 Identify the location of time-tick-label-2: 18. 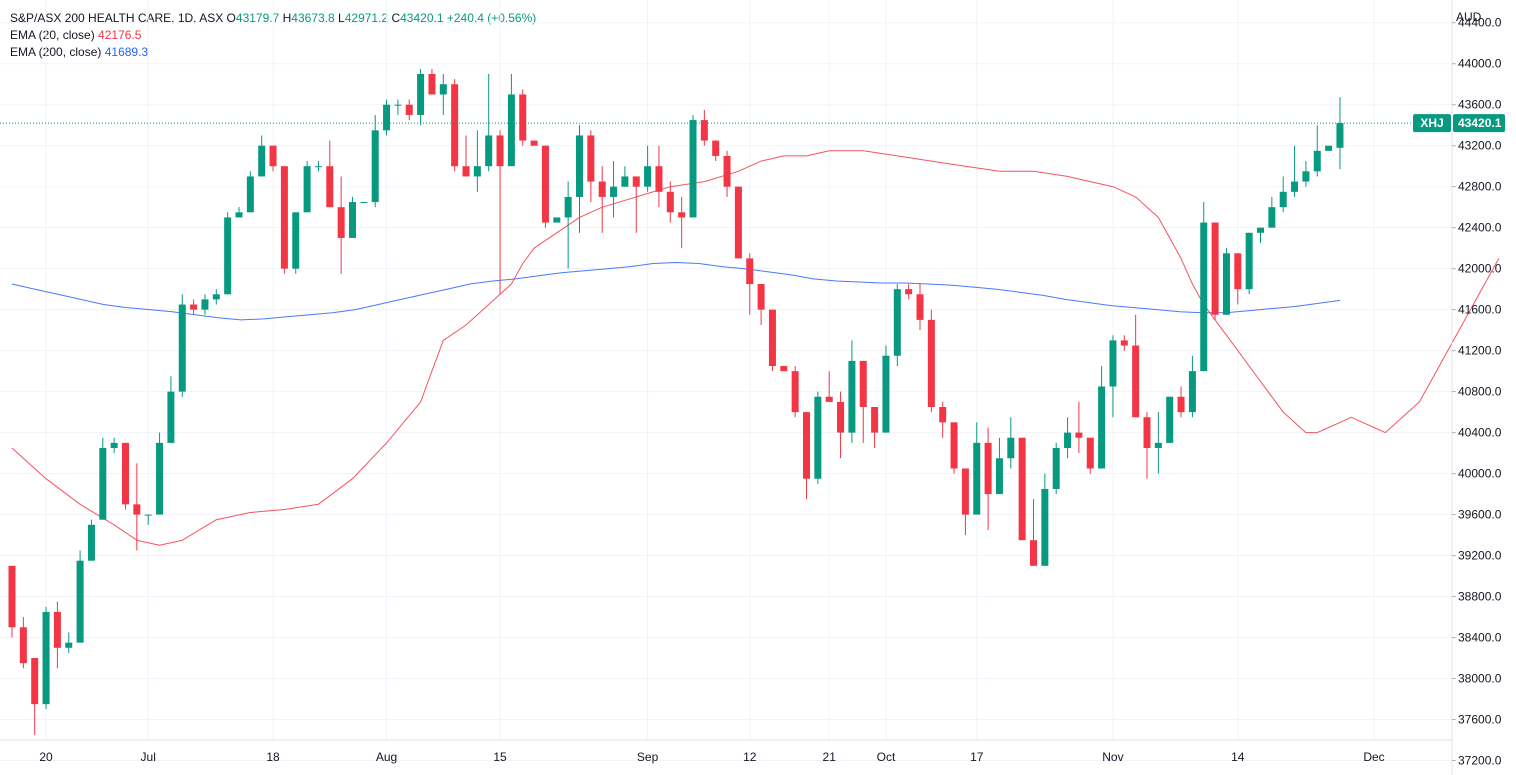
(273, 757).